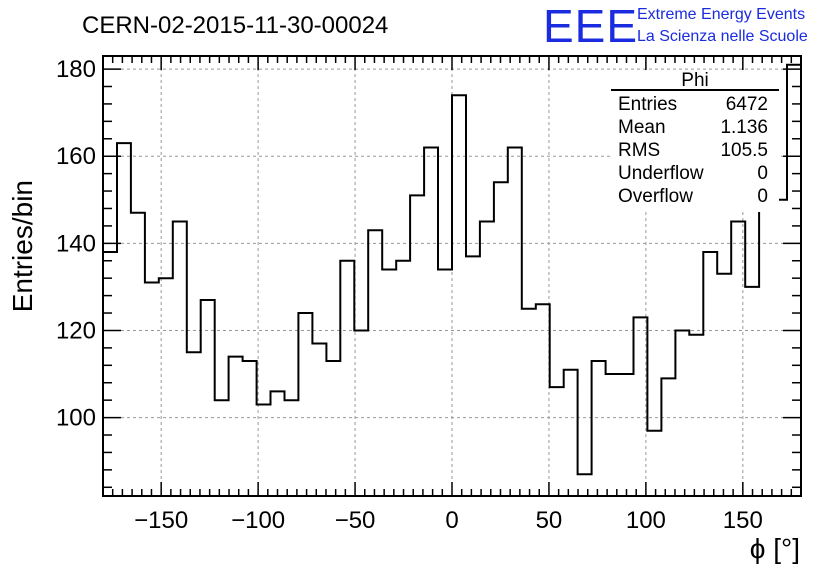  What do you see at coordinates (762, 173) in the screenshot?
I see `stats-value-underflow: 0` at bounding box center [762, 173].